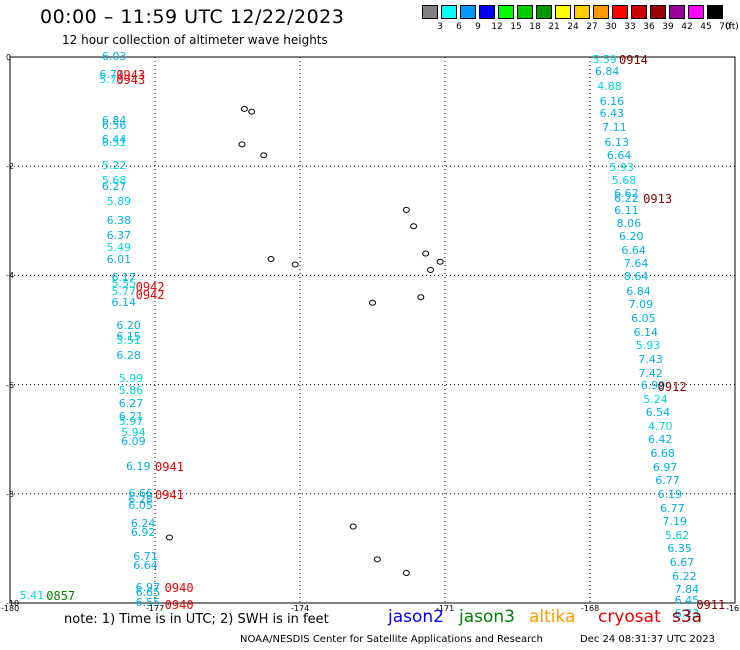 Image resolution: width=740 pixels, height=650 pixels. Describe the element at coordinates (672, 387) in the screenshot. I see `pass-time-label: 0912` at that location.